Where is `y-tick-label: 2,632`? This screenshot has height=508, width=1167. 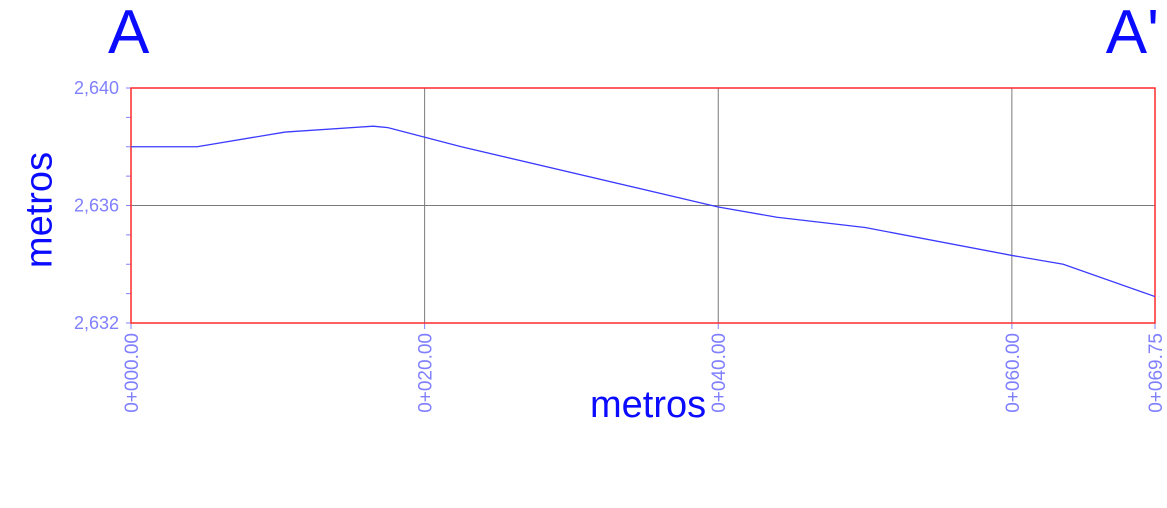
y-tick-label: 2,632 is located at coordinates (96, 323).